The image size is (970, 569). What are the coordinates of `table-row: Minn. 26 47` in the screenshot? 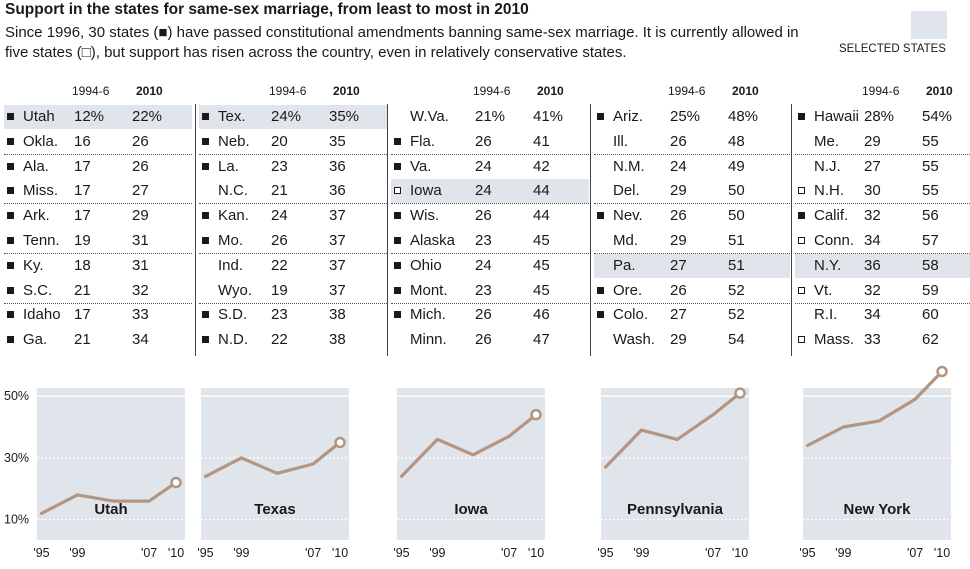 It's located at (490, 340).